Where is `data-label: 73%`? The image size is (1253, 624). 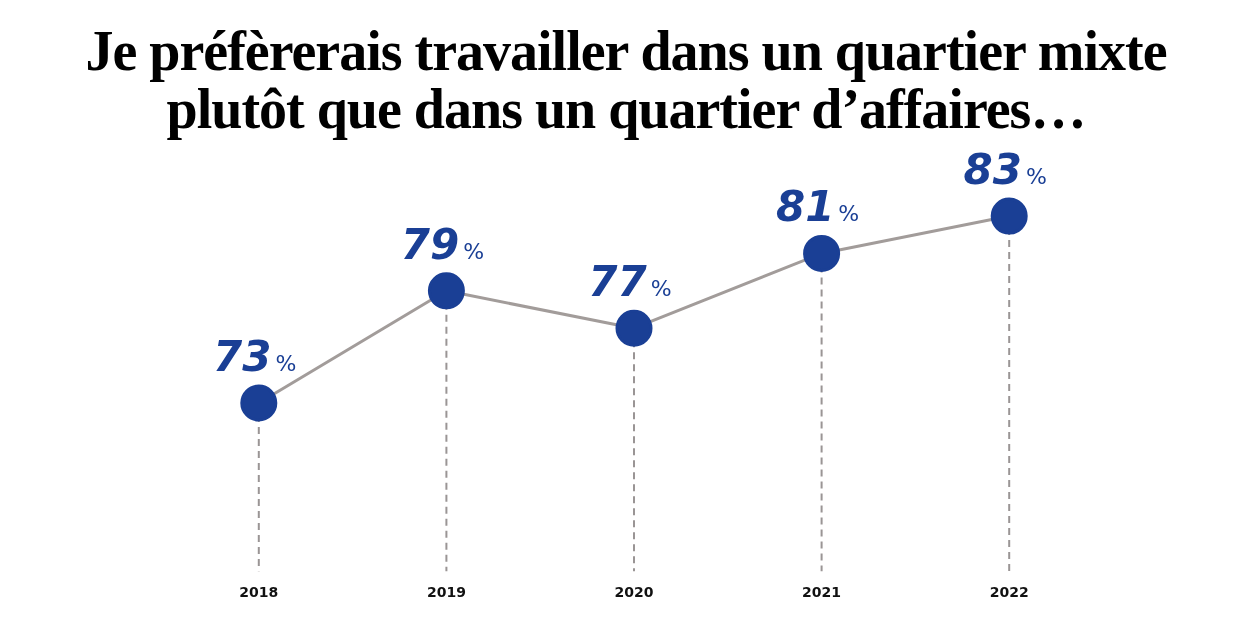
data-label: 73% is located at coordinates (255, 356).